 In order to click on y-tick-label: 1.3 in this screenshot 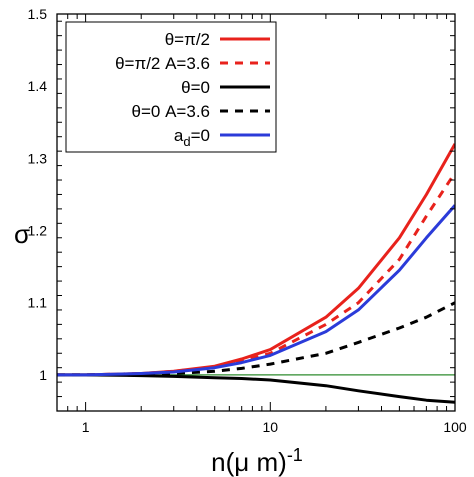, I will do `click(38, 158)`.